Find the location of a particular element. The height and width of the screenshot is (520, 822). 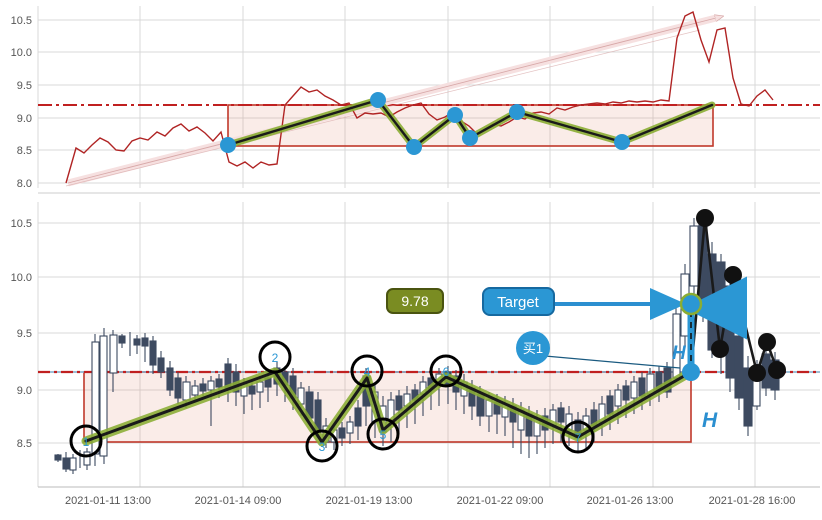

overview-ytick: 10.0 is located at coordinates (21, 53).